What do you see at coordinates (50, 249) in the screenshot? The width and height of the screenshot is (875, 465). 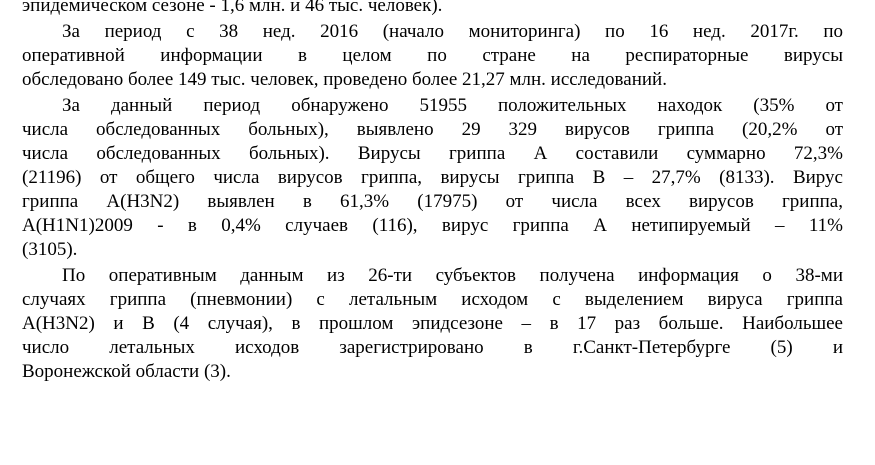 I see `text-line: (3105).` at bounding box center [50, 249].